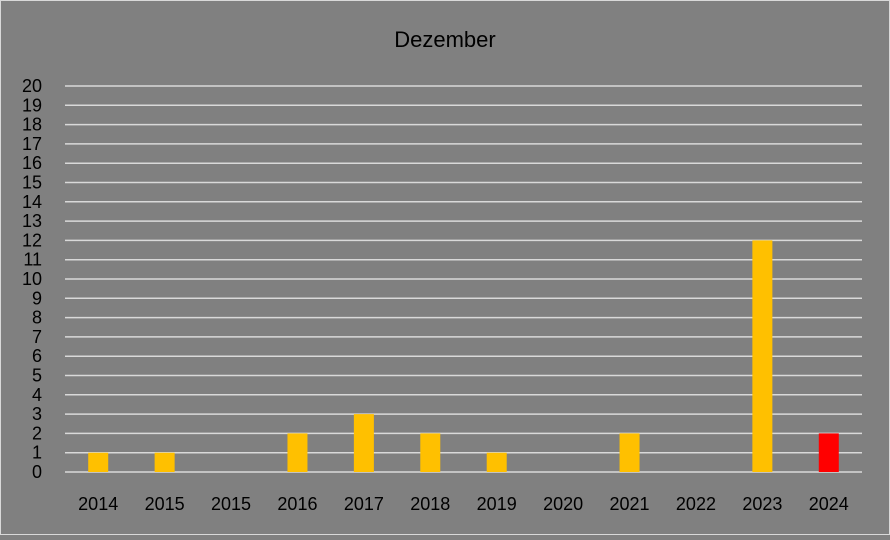 The height and width of the screenshot is (540, 890). Describe the element at coordinates (37, 395) in the screenshot. I see `y-tick-label: 4` at that location.